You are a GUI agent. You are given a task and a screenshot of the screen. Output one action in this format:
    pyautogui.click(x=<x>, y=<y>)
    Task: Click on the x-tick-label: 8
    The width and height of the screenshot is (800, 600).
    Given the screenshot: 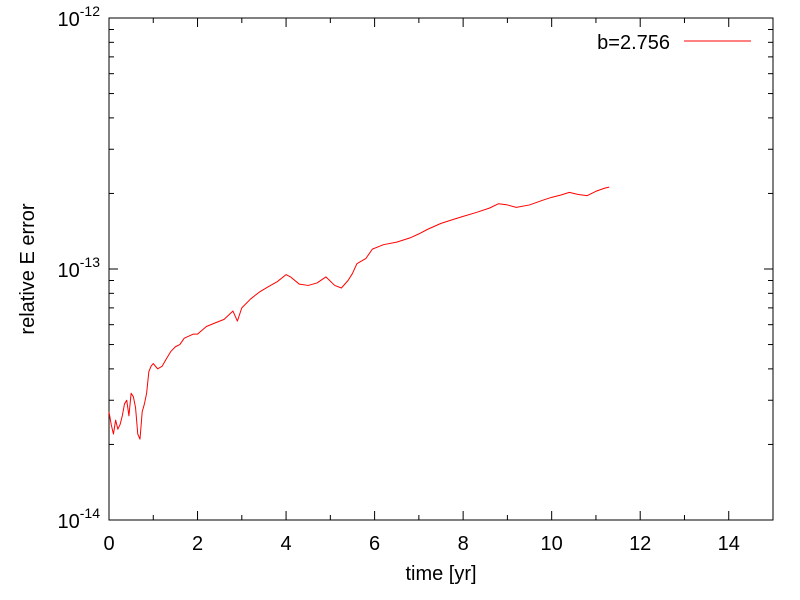 What is the action you would take?
    pyautogui.click(x=463, y=544)
    